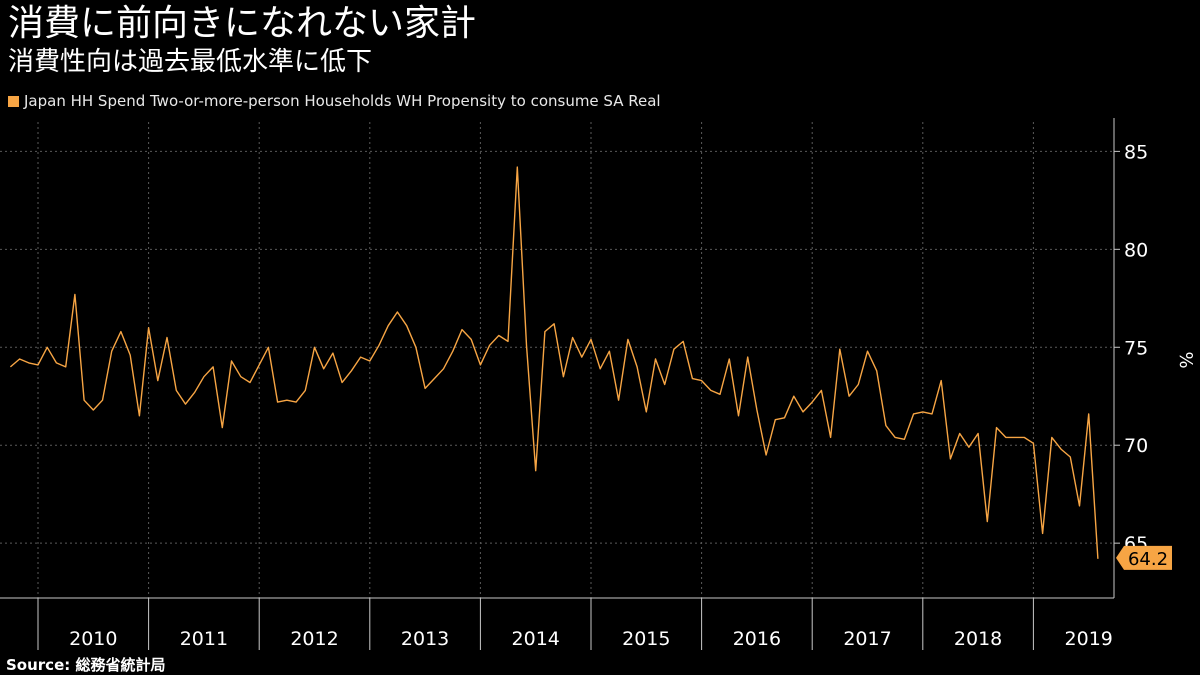  Describe the element at coordinates (120, 665) in the screenshot. I see `source-value: 総務省統計局` at that location.